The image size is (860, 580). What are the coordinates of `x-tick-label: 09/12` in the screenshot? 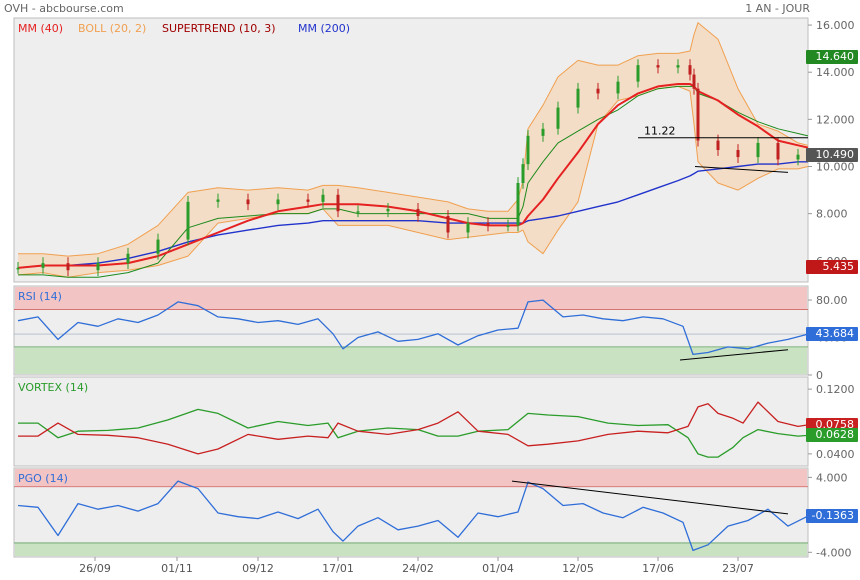 It's located at (258, 568).